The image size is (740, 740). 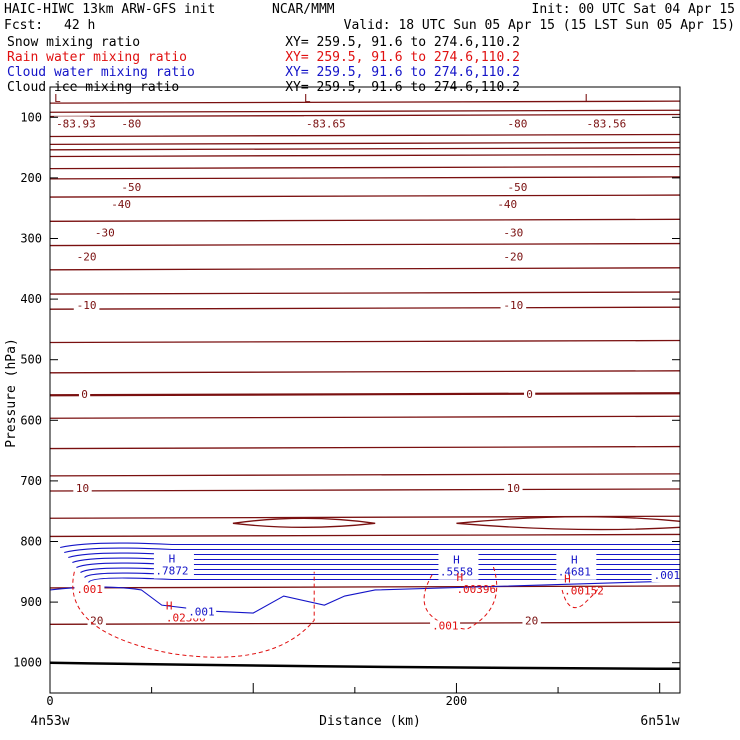 What do you see at coordinates (402, 72) in the screenshot?
I see `field-xy-2: XY= 259.5, 91.6 to 274.6,110.2` at bounding box center [402, 72].